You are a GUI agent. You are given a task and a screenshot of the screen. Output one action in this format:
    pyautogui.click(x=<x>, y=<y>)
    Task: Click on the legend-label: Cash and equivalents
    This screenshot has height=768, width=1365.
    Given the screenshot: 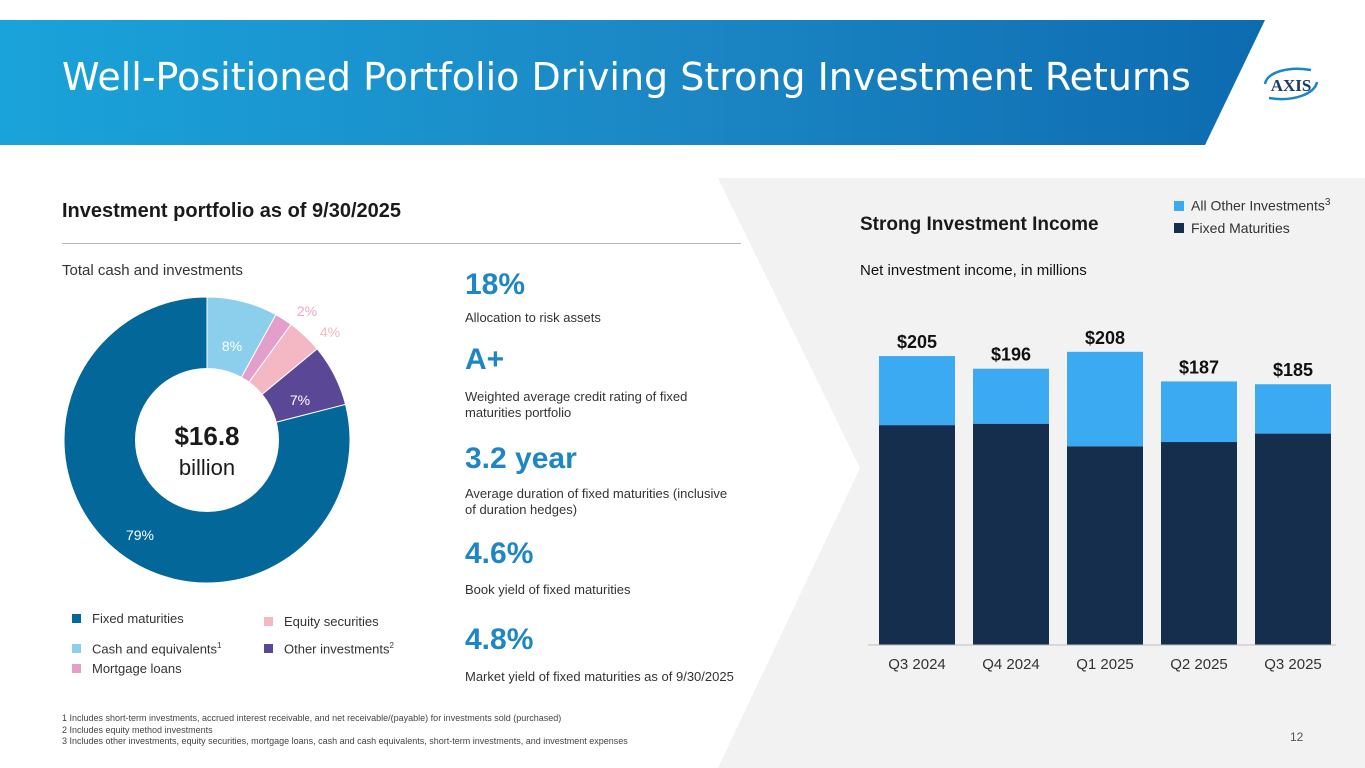 What is the action you would take?
    pyautogui.click(x=155, y=649)
    